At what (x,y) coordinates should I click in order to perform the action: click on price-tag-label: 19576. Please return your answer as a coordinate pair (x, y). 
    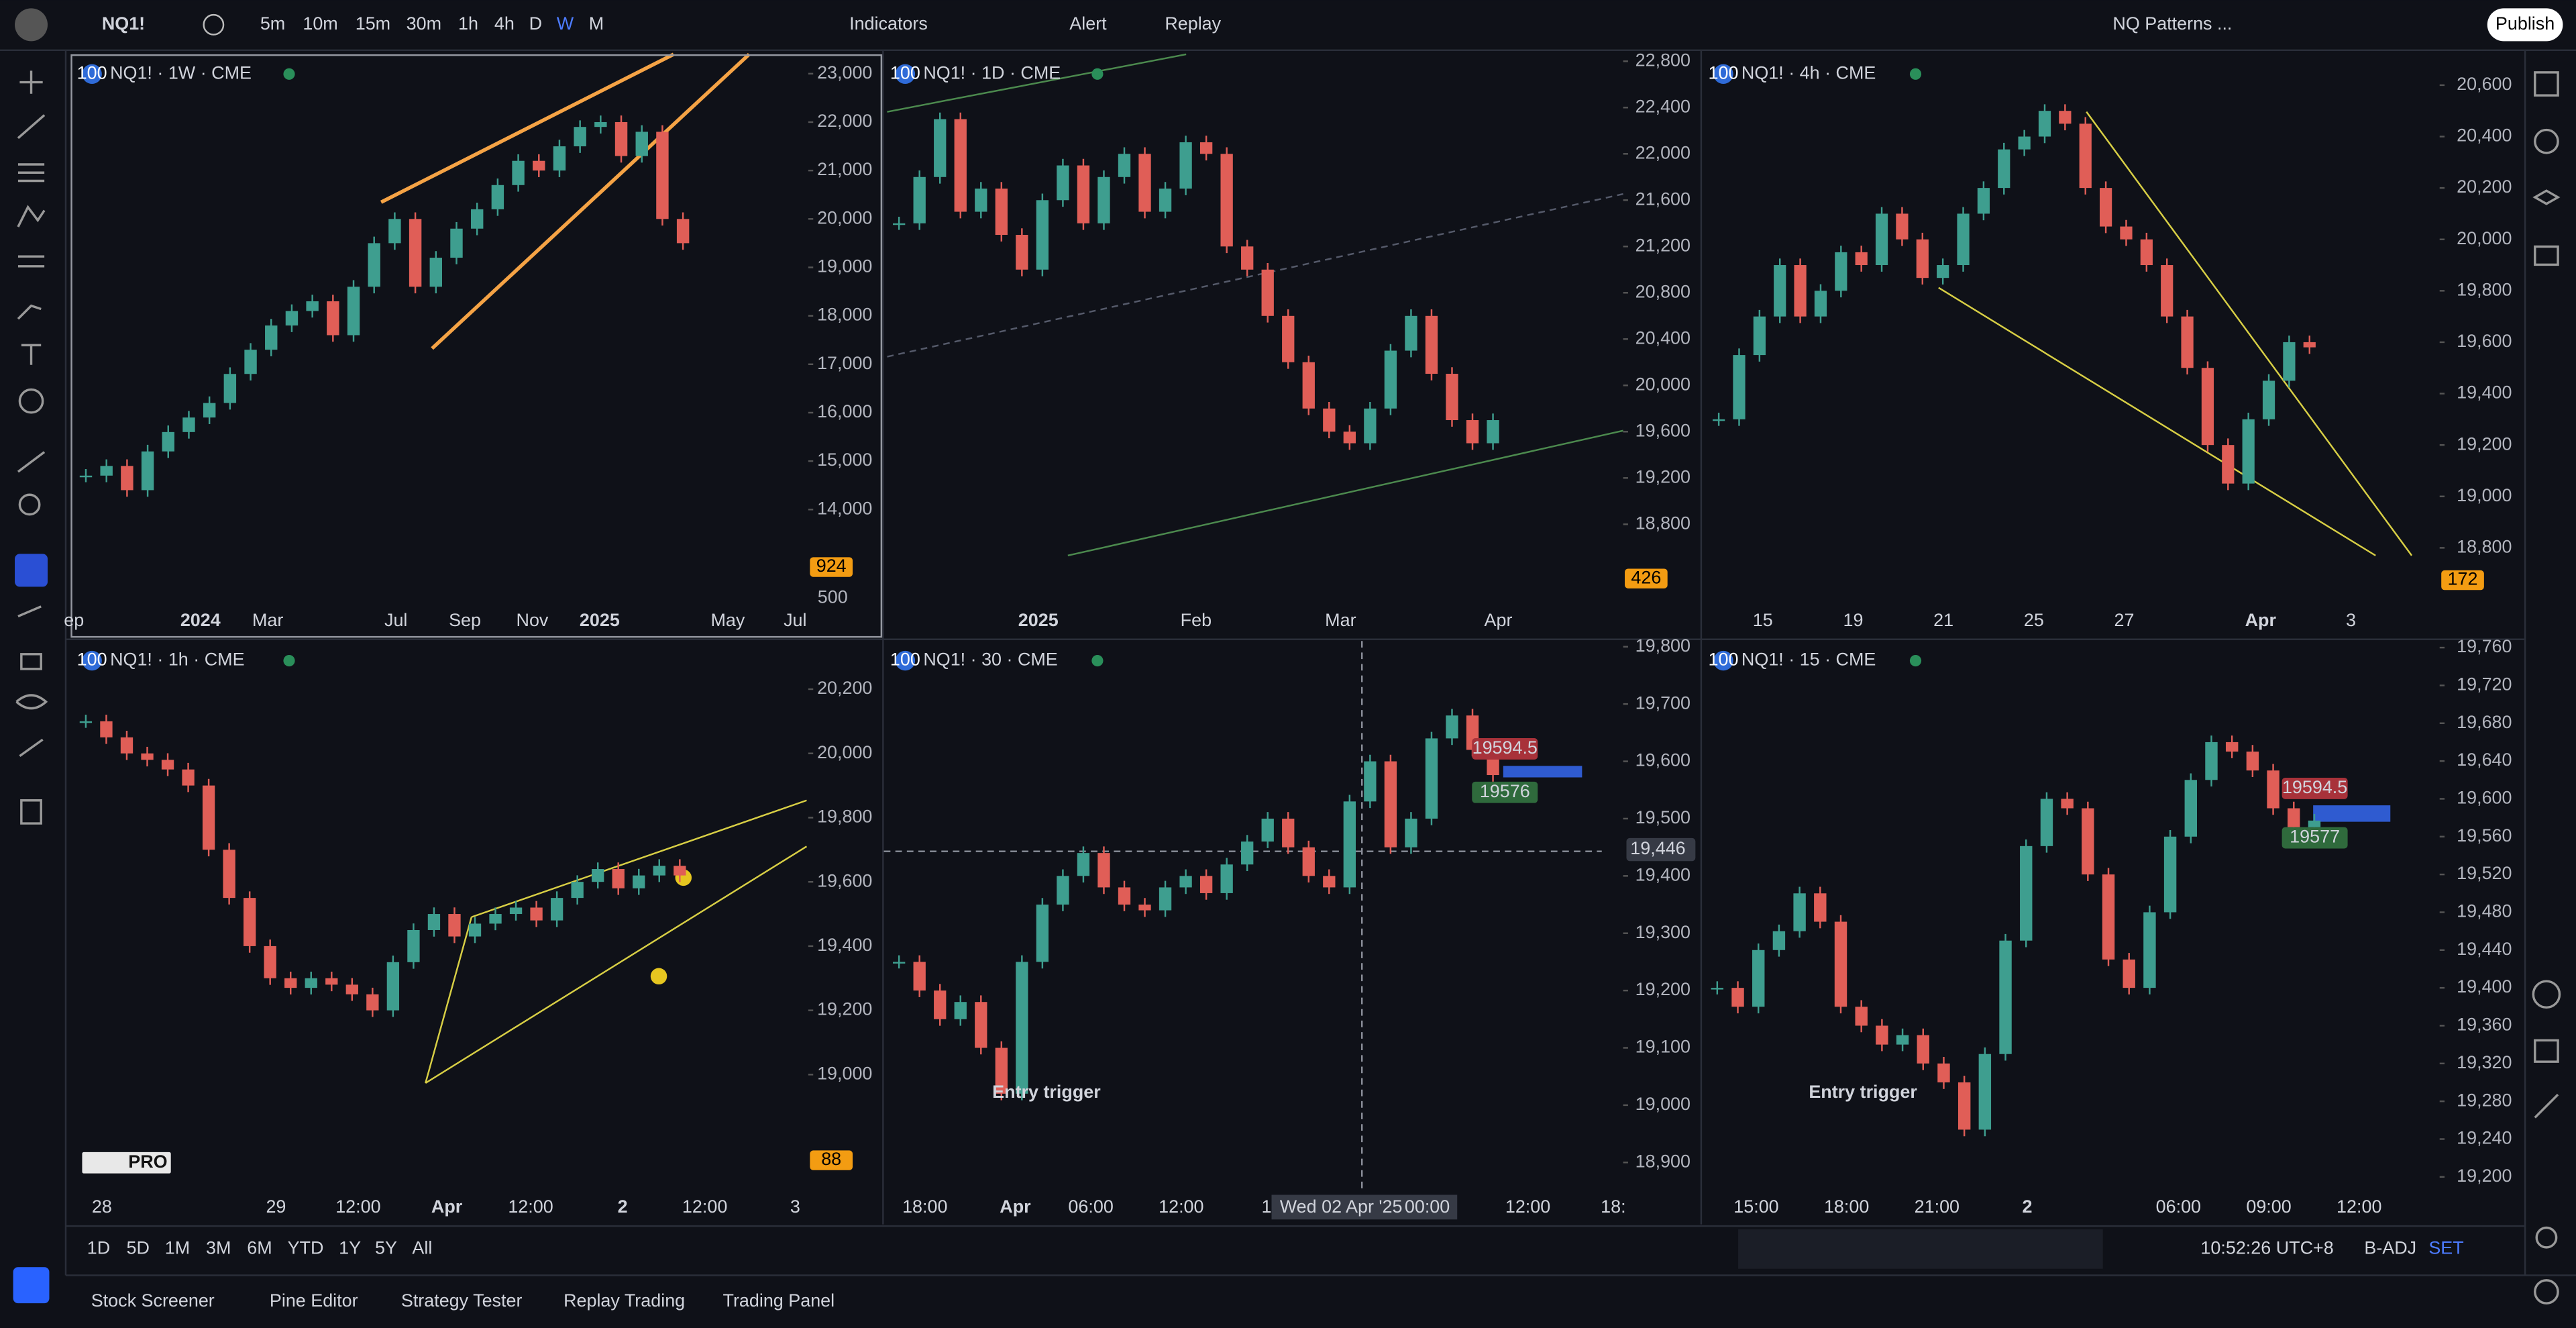
    Looking at the image, I should click on (1505, 791).